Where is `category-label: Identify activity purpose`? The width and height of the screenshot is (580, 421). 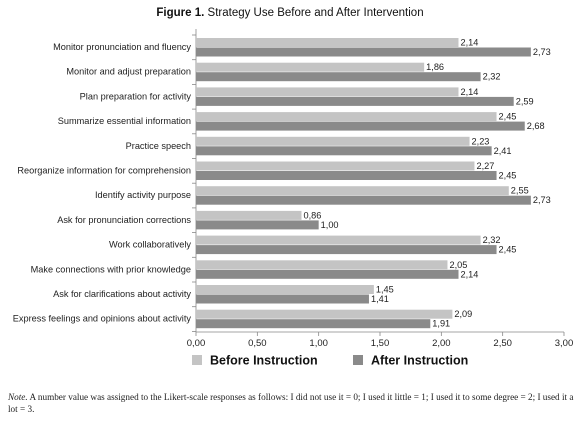
category-label: Identify activity purpose is located at coordinates (143, 195).